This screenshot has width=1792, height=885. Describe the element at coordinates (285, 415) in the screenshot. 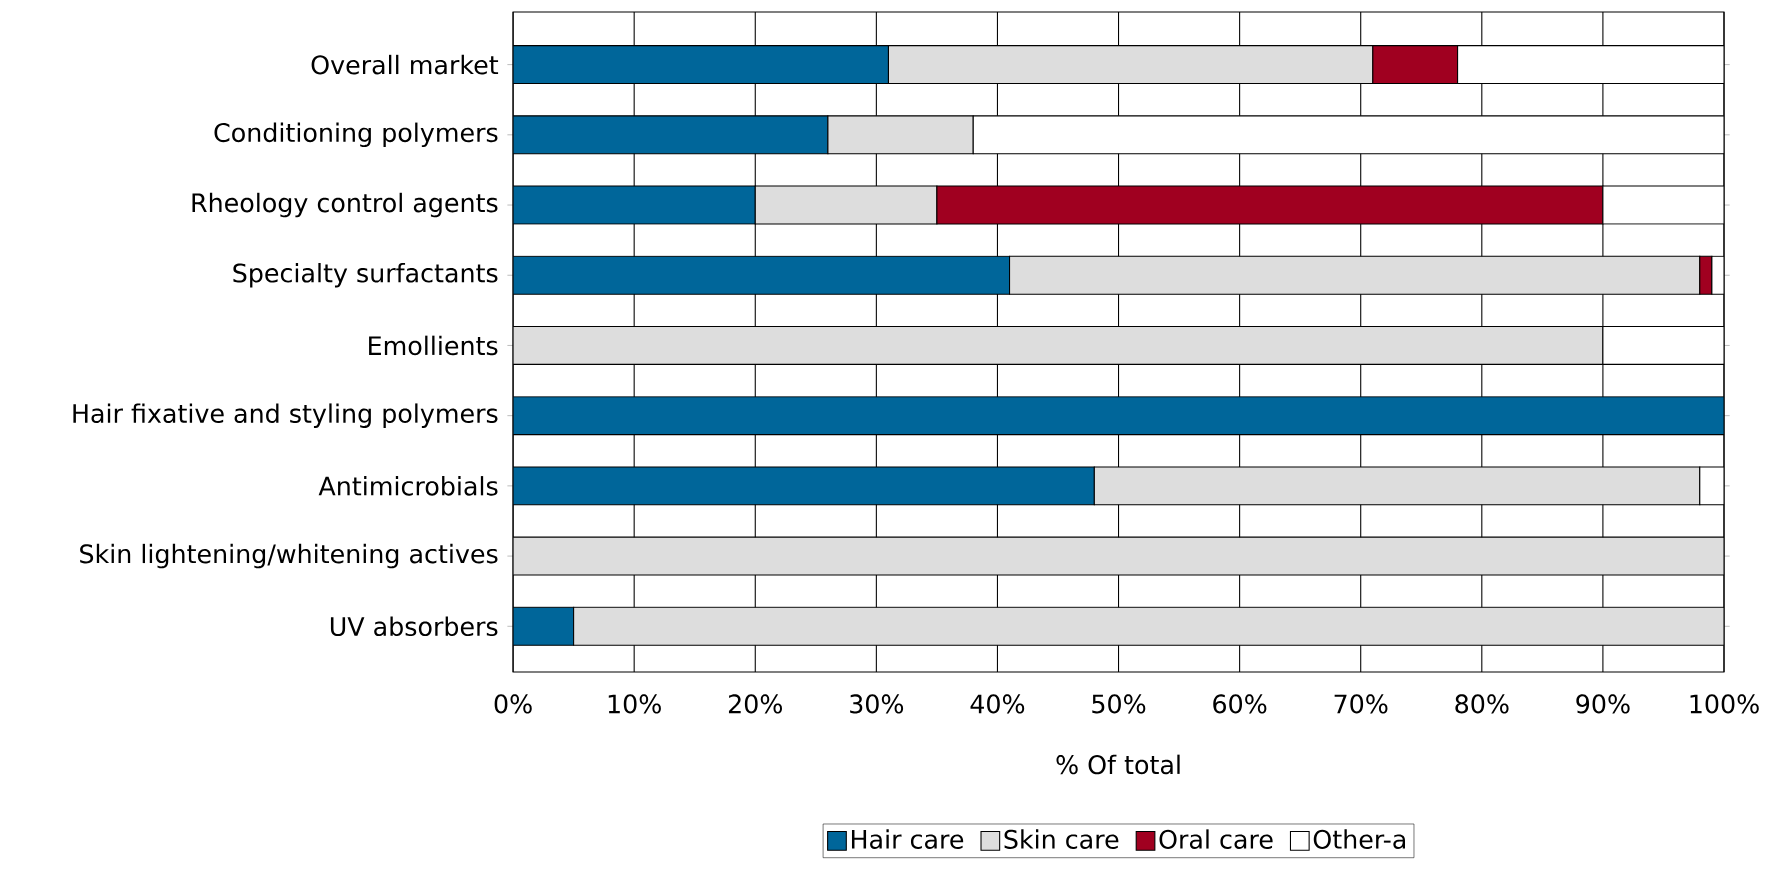

I see `y-tick-label: Hair fixative and styling polymers` at that location.